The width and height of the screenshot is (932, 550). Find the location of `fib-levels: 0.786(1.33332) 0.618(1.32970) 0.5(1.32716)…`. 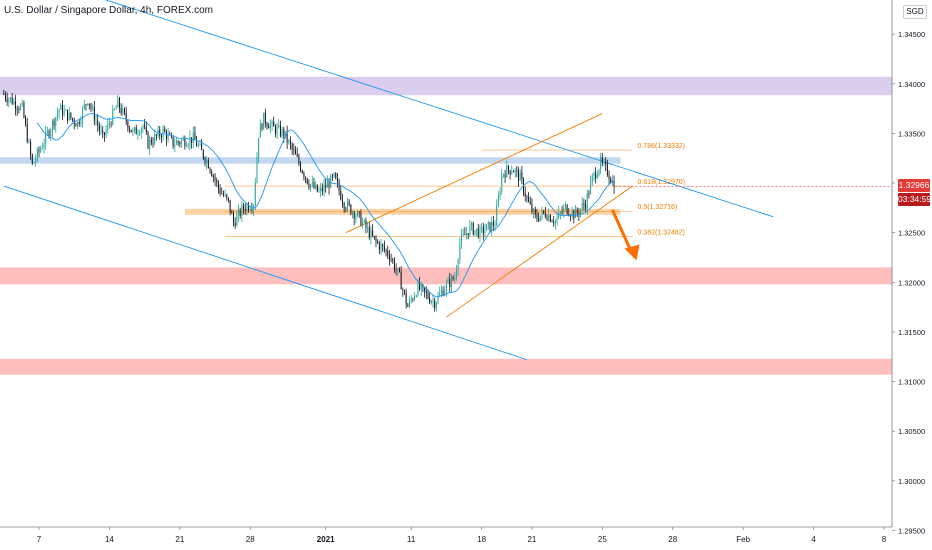

fib-levels: 0.786(1.33332) 0.618(1.32970) 0.5(1.32716)… is located at coordinates (455, 190).